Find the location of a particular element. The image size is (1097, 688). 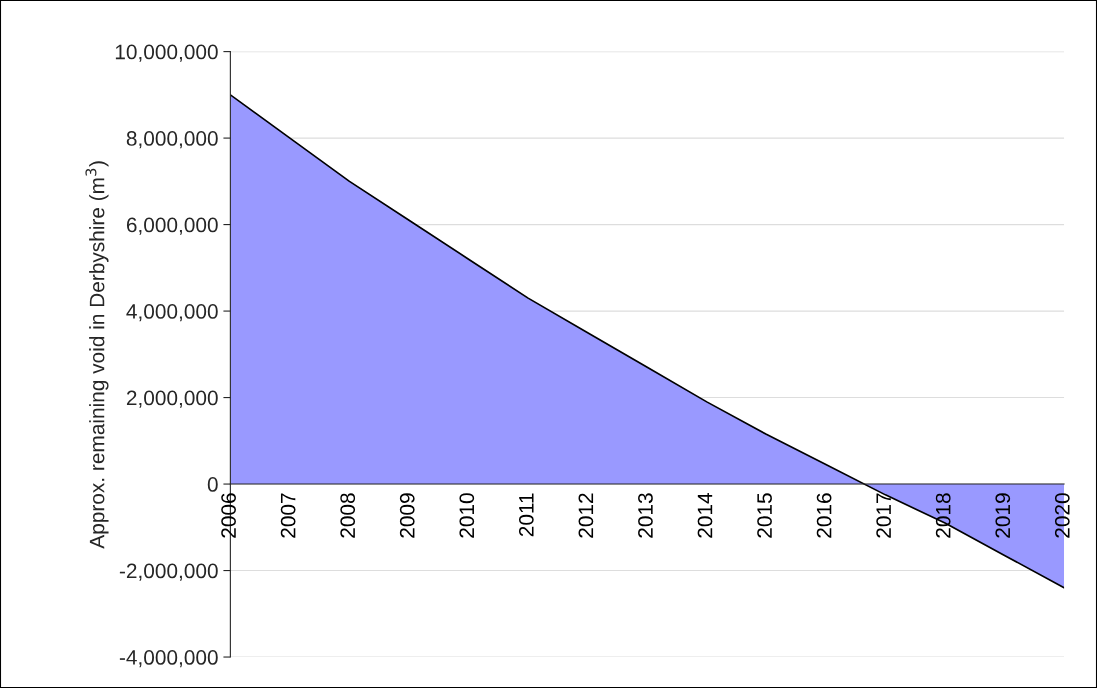

y-tick-label: 4,000,000 is located at coordinates (172, 313).